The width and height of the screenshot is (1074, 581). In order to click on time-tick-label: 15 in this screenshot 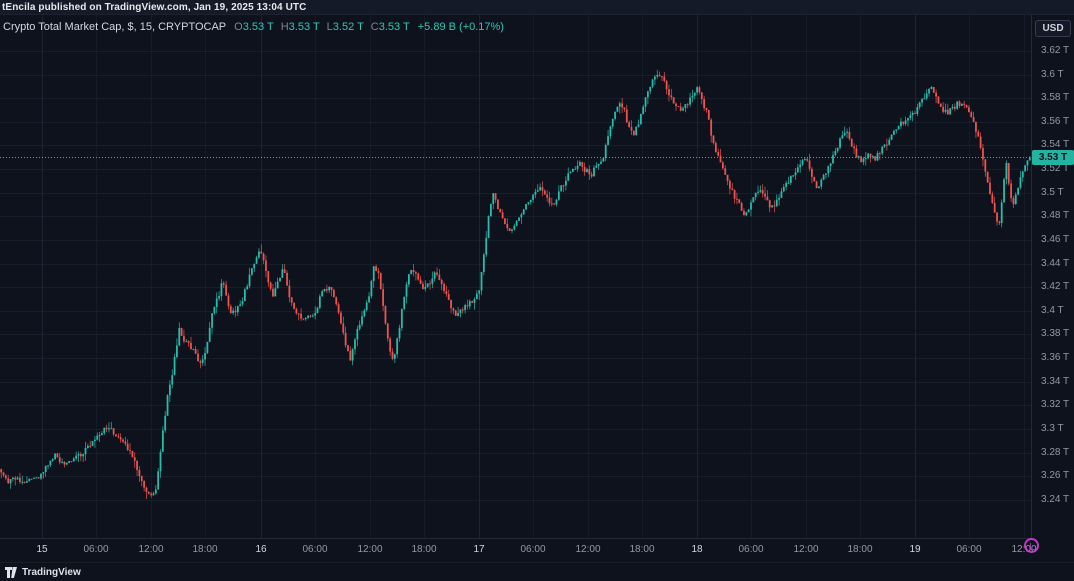, I will do `click(42, 549)`.